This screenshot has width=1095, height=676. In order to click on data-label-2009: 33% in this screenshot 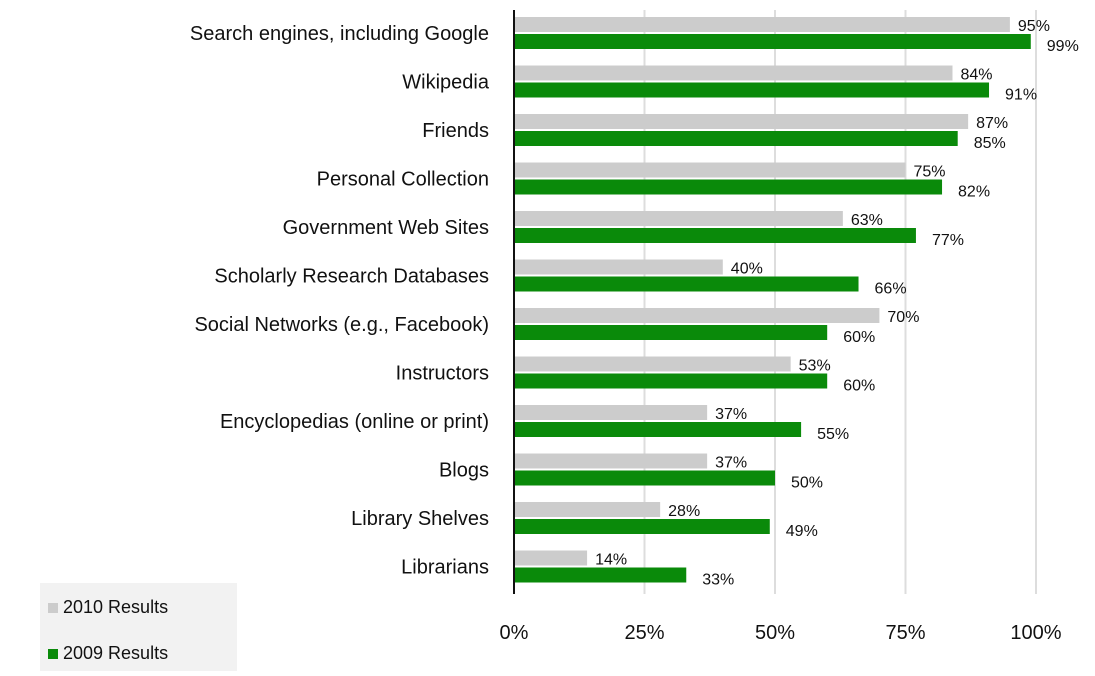, I will do `click(718, 580)`.